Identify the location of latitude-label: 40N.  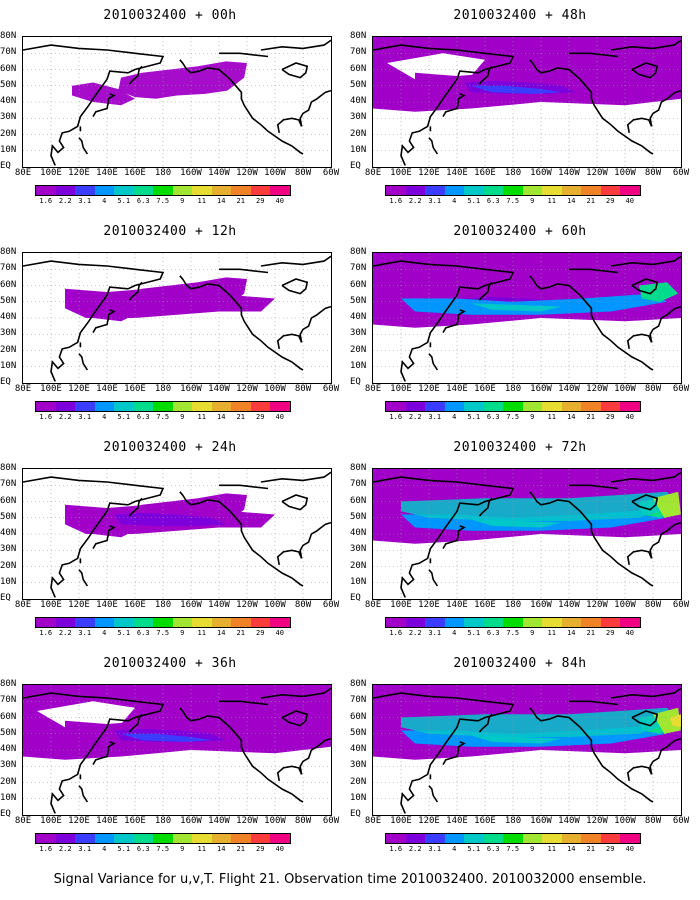
(8, 533).